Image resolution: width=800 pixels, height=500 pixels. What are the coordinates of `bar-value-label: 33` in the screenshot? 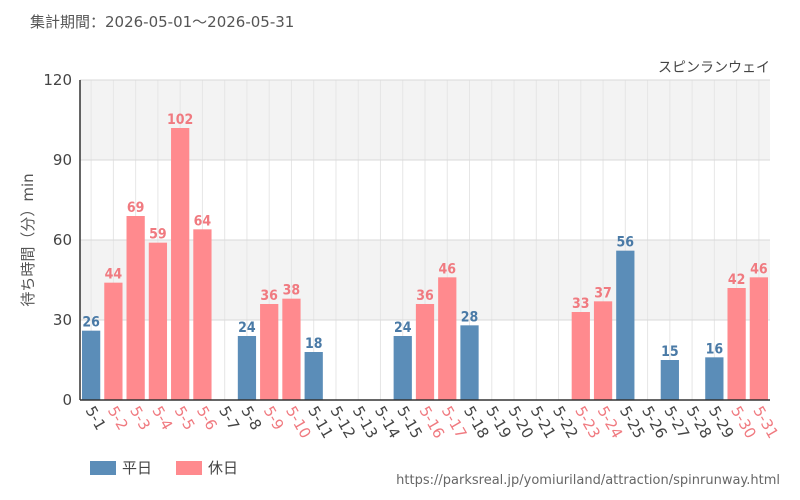 It's located at (581, 304).